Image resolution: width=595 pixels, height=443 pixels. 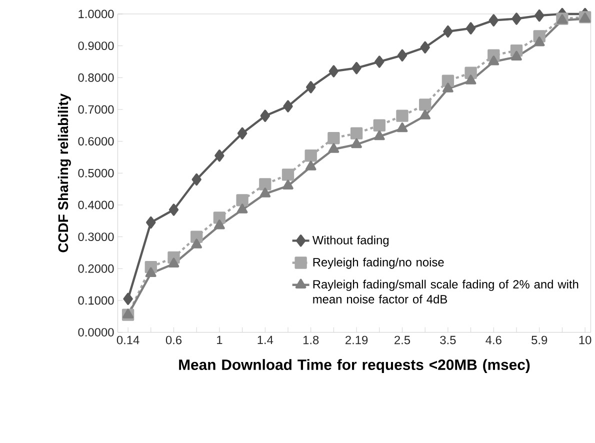 What do you see at coordinates (266, 340) in the screenshot?
I see `x-tick-label: 1.4` at bounding box center [266, 340].